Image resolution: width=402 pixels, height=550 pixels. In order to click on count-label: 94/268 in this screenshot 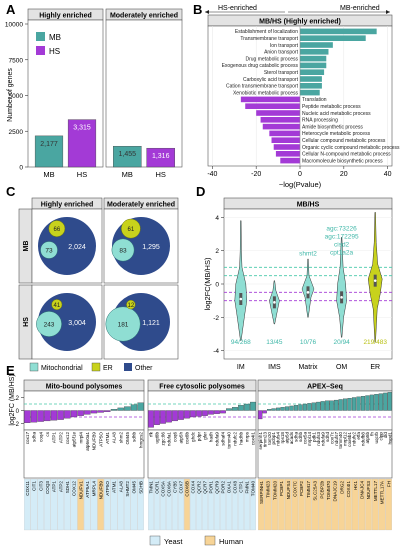, I will do `click(241, 342)`.